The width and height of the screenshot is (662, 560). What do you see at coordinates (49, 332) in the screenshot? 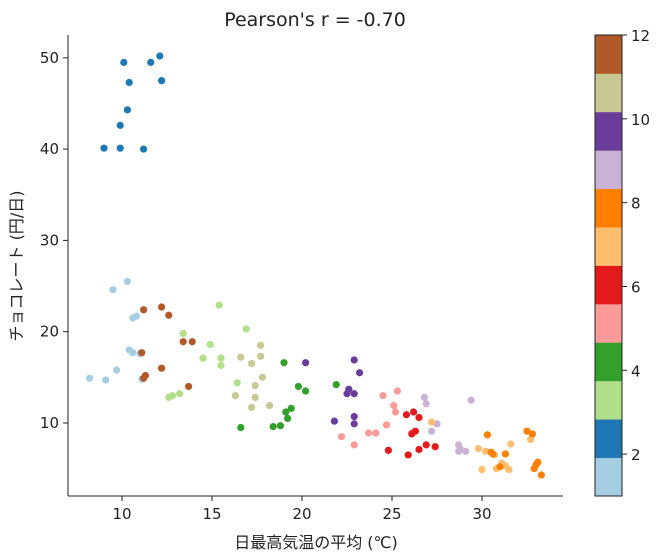
I see `y-tick-label: 20` at bounding box center [49, 332].